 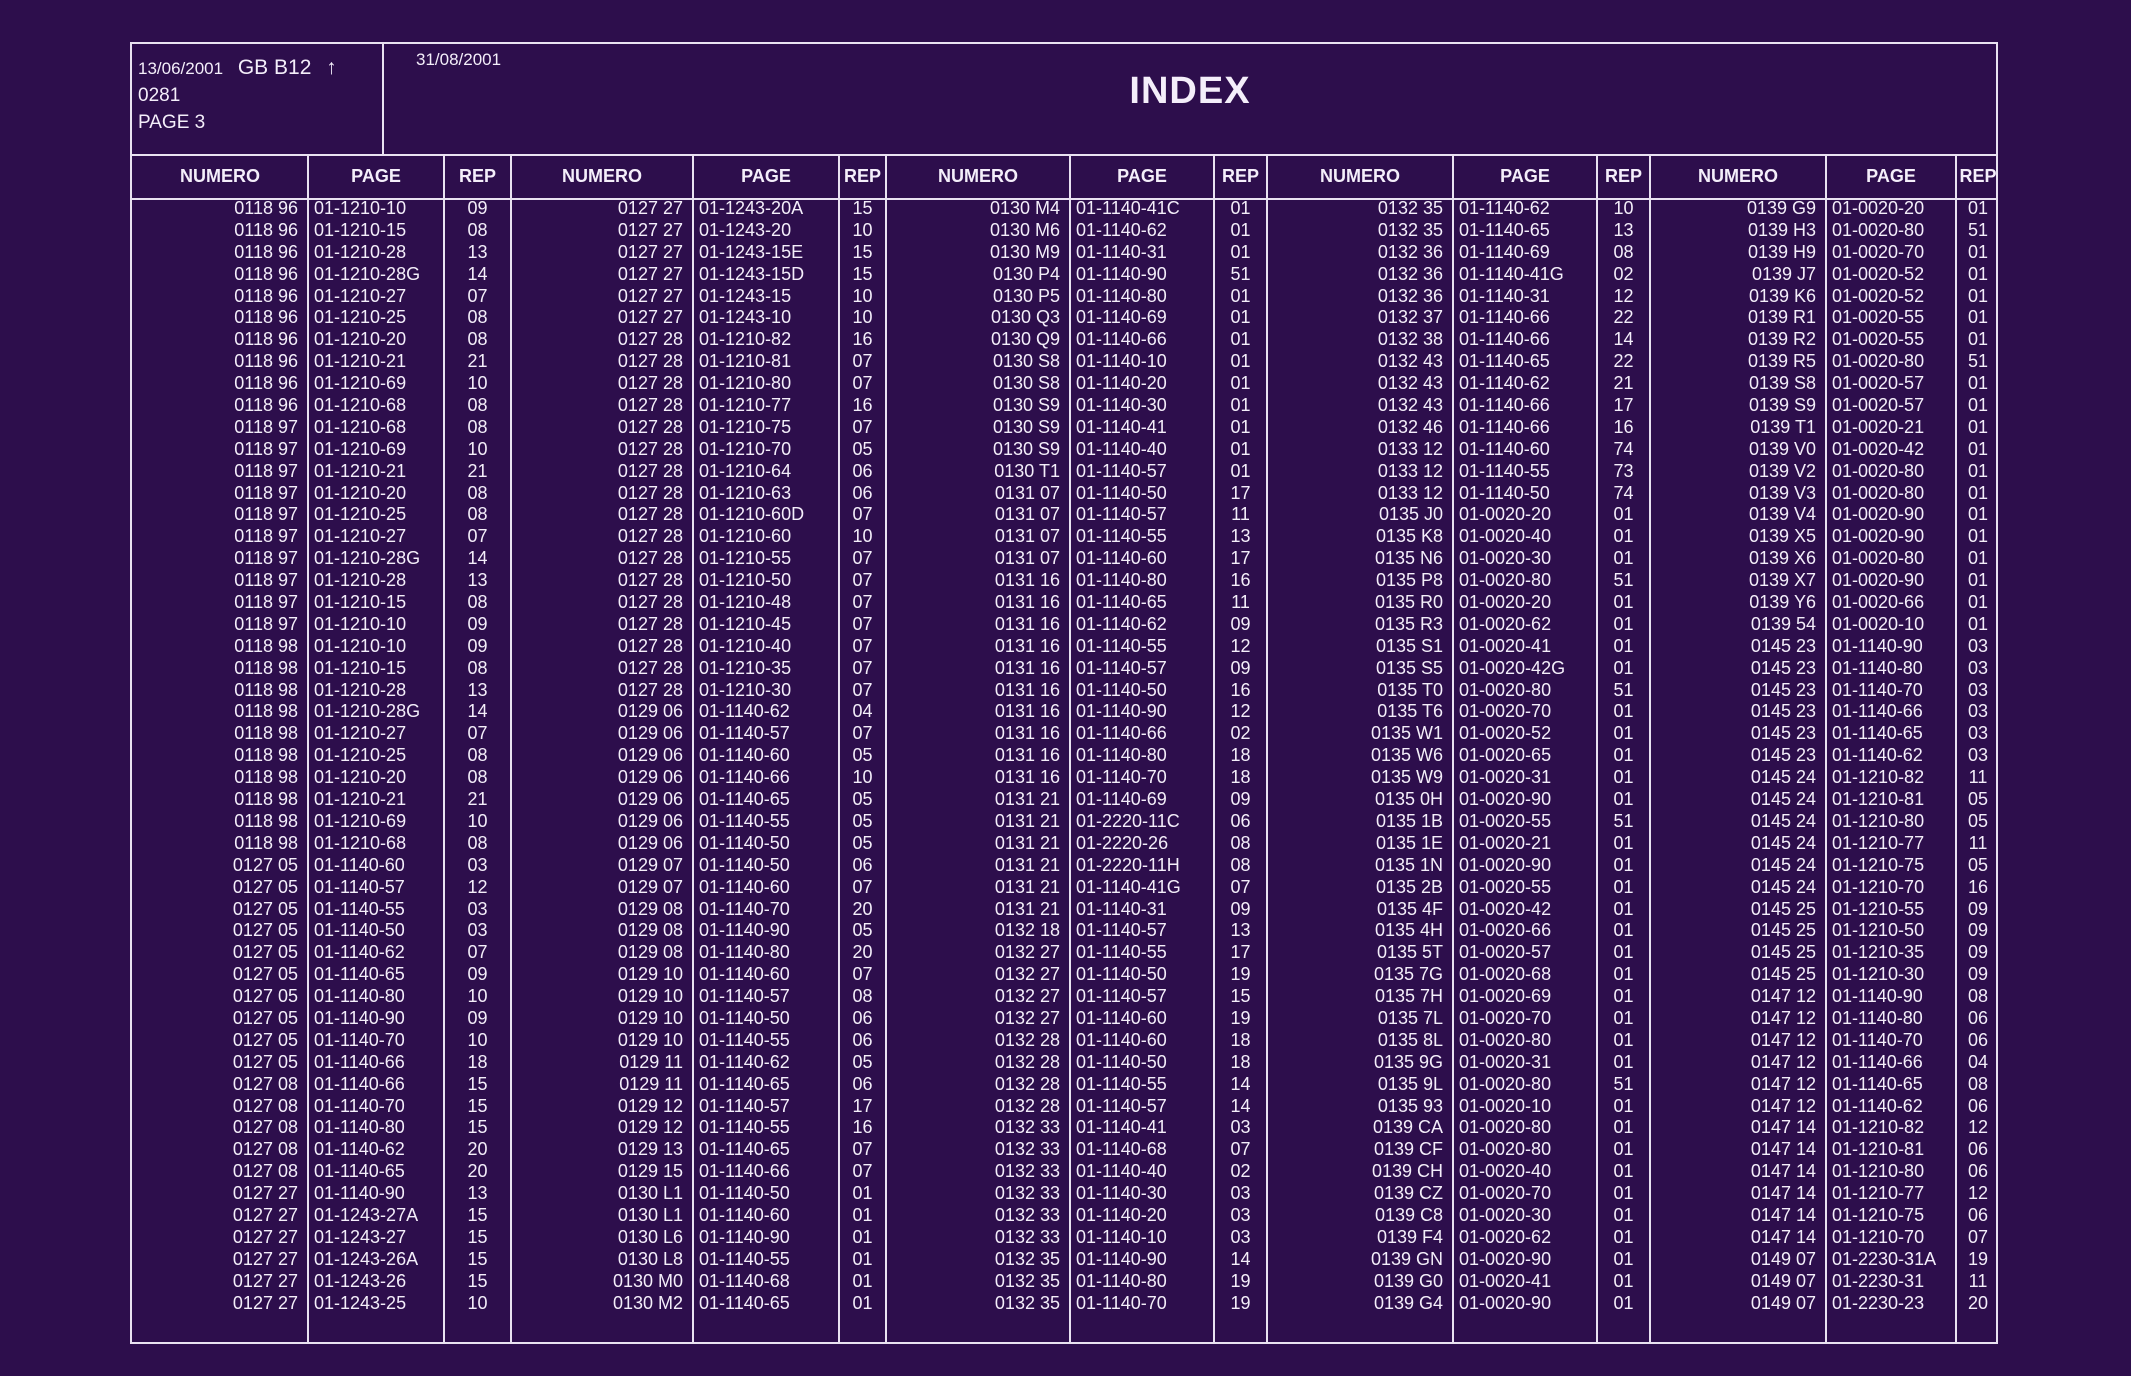 What do you see at coordinates (1410, 1083) in the screenshot?
I see `index-cell-numero: 0135 9L` at bounding box center [1410, 1083].